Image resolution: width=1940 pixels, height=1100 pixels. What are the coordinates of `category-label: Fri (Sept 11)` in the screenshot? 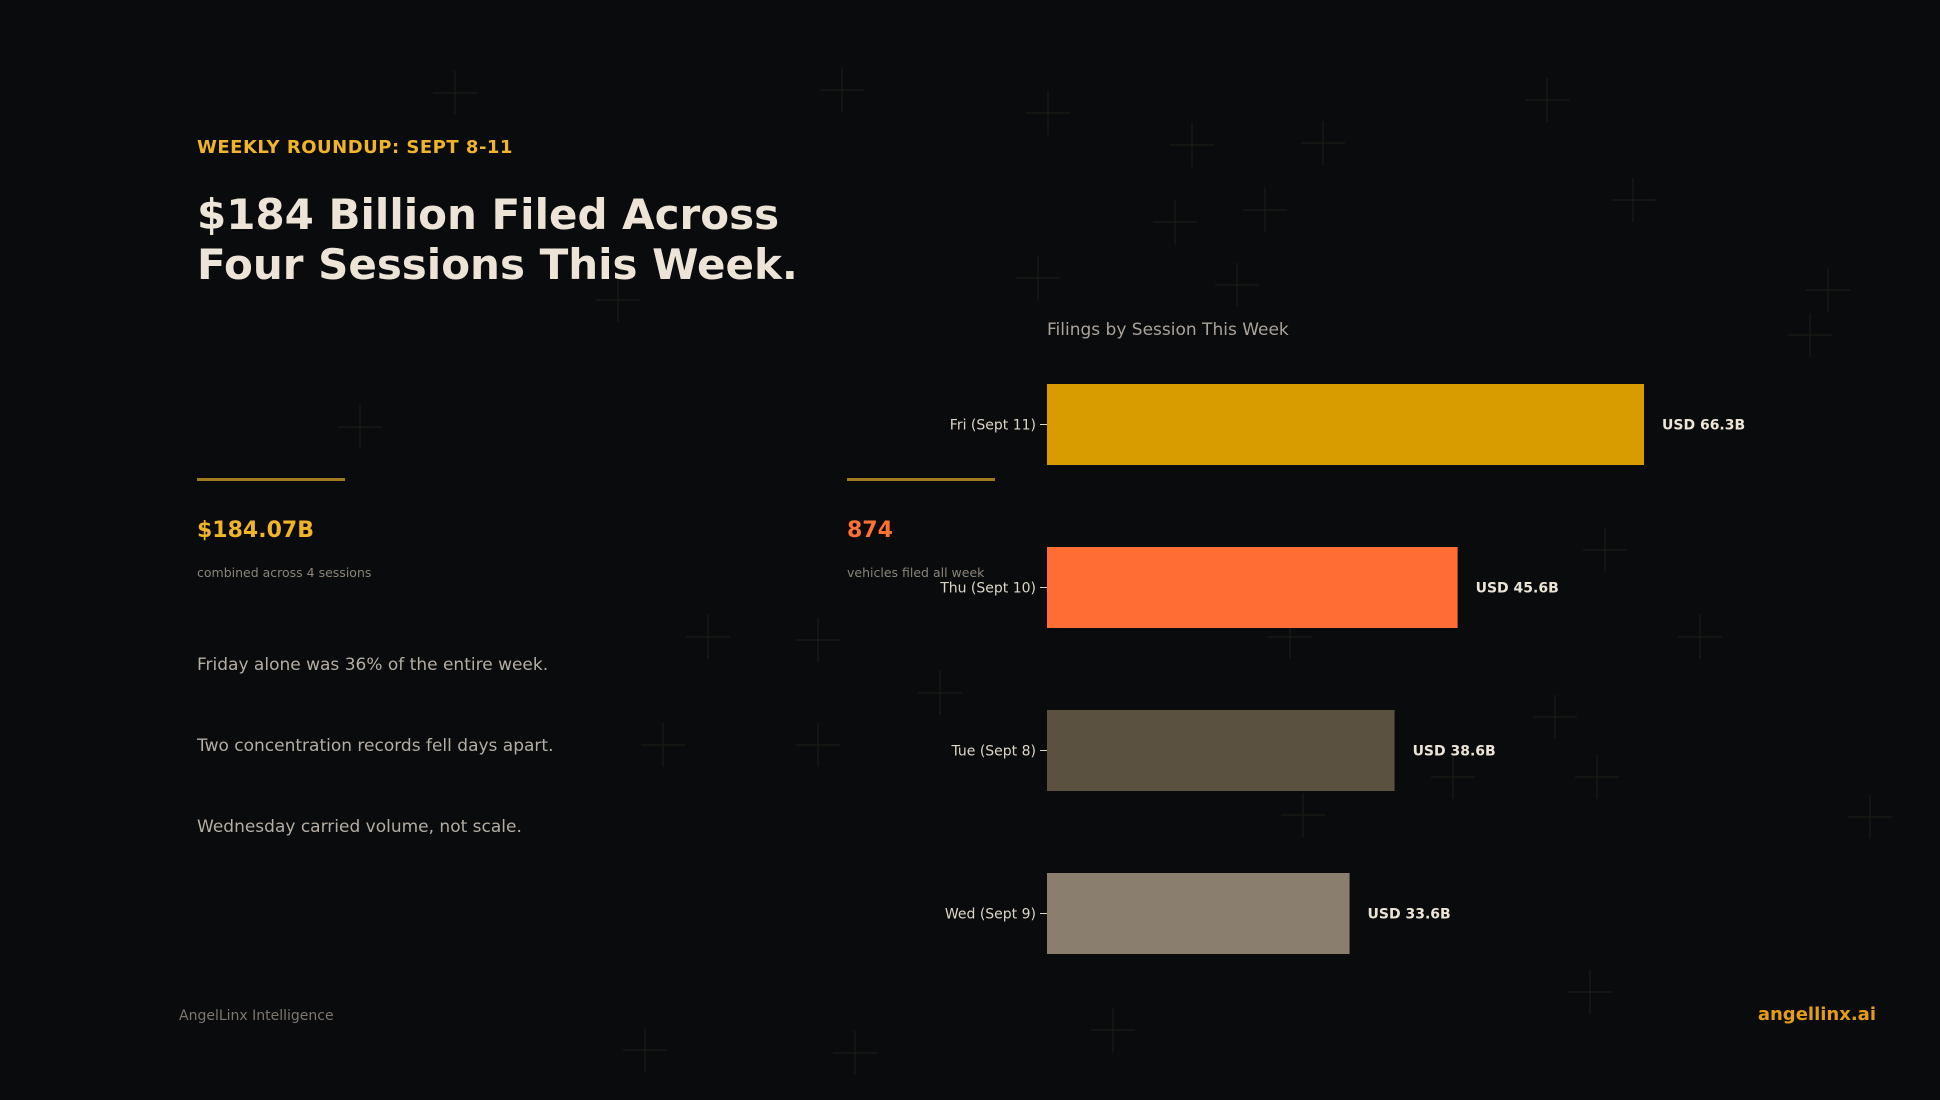 It's located at (993, 426).